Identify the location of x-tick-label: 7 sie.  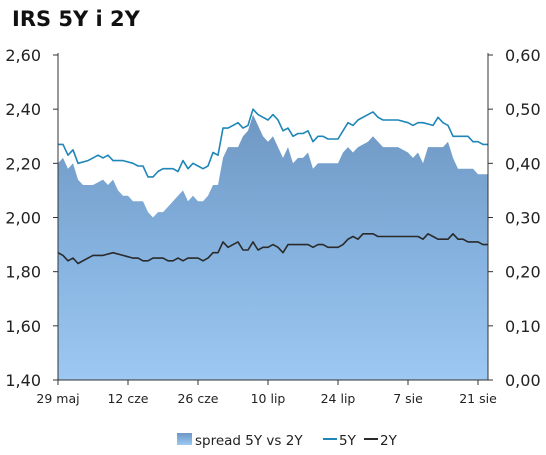
(408, 398).